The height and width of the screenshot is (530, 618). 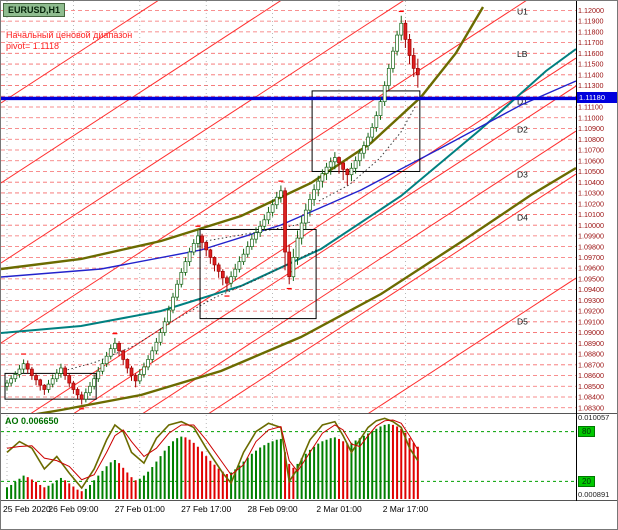 What do you see at coordinates (591, 160) in the screenshot?
I see `price-axis-label: 1.10600` at bounding box center [591, 160].